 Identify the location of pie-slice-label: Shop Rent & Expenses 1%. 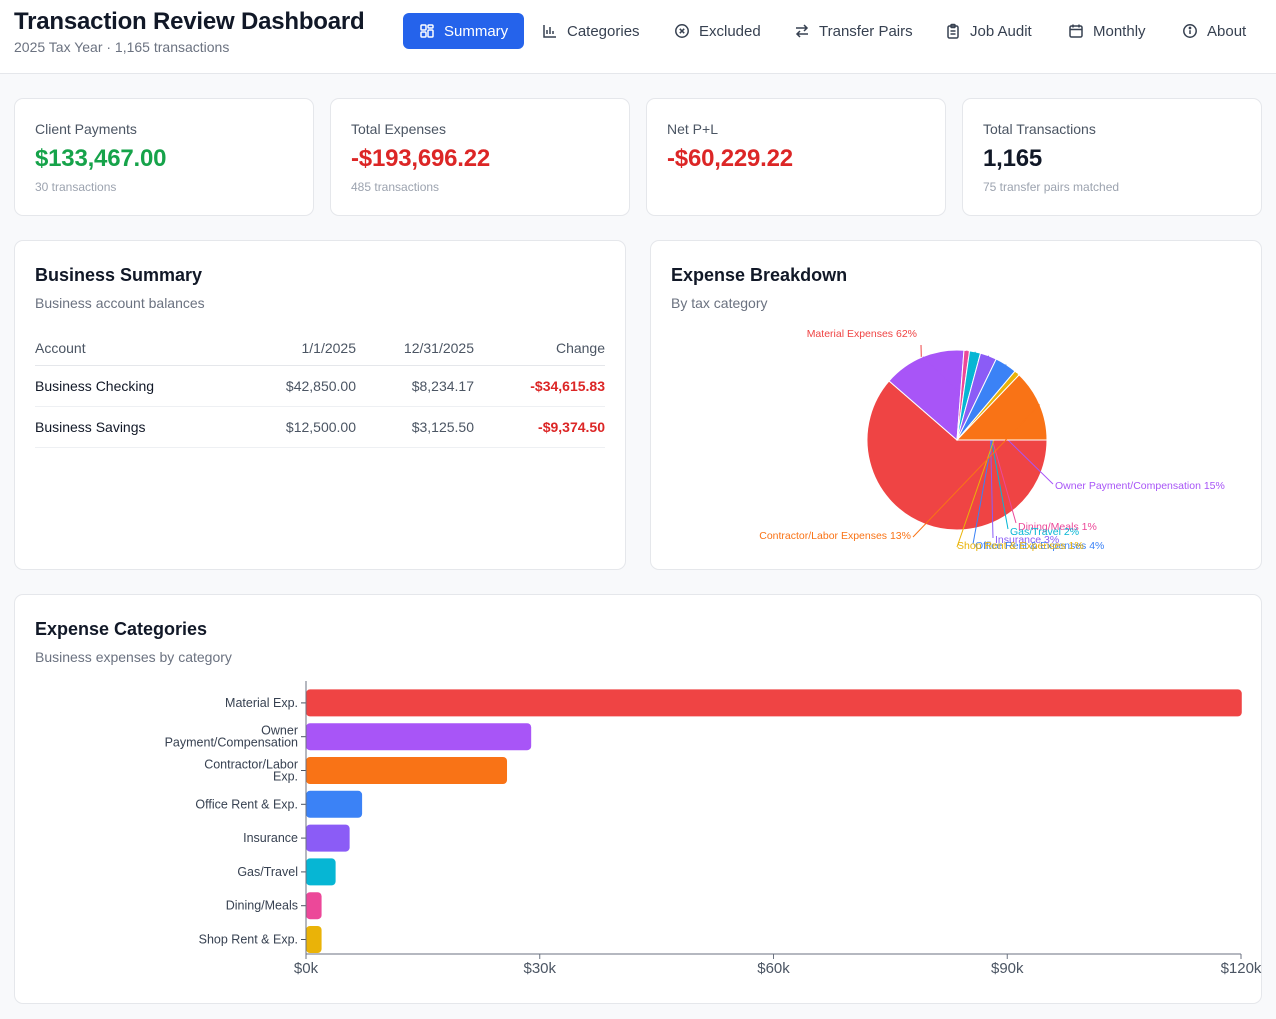
(1020, 546).